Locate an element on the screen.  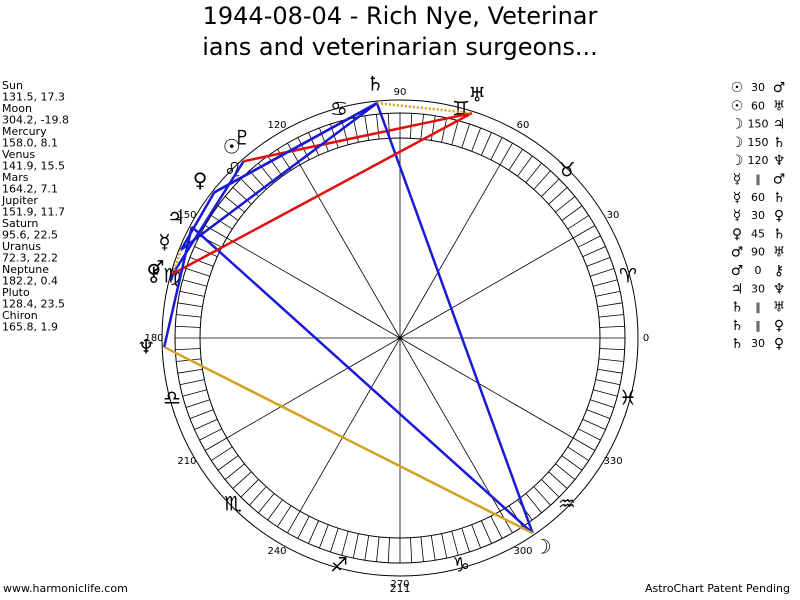
footer-center: 211 is located at coordinates (400, 588).